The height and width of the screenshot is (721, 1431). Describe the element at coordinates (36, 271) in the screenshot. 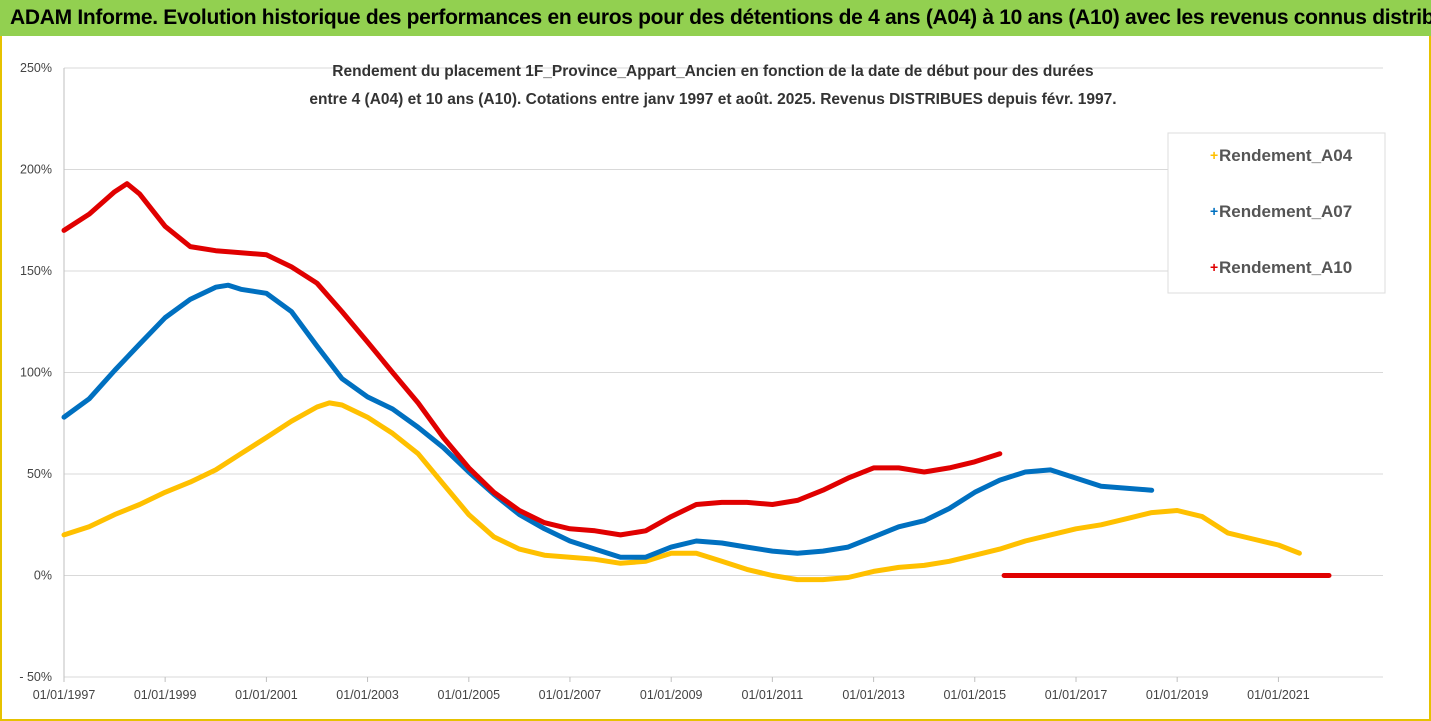

I see `y-tick-label: 150%` at that location.